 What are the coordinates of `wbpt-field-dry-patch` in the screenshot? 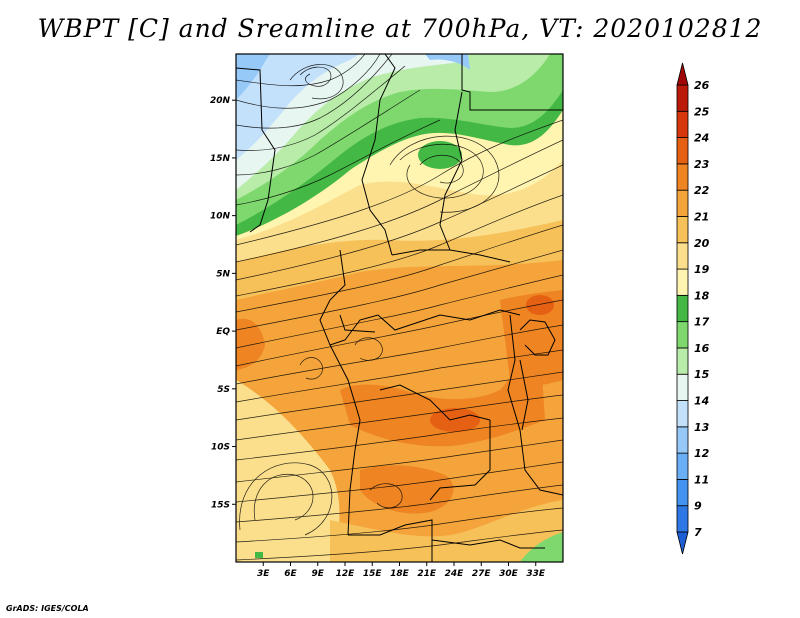 It's located at (447, 62).